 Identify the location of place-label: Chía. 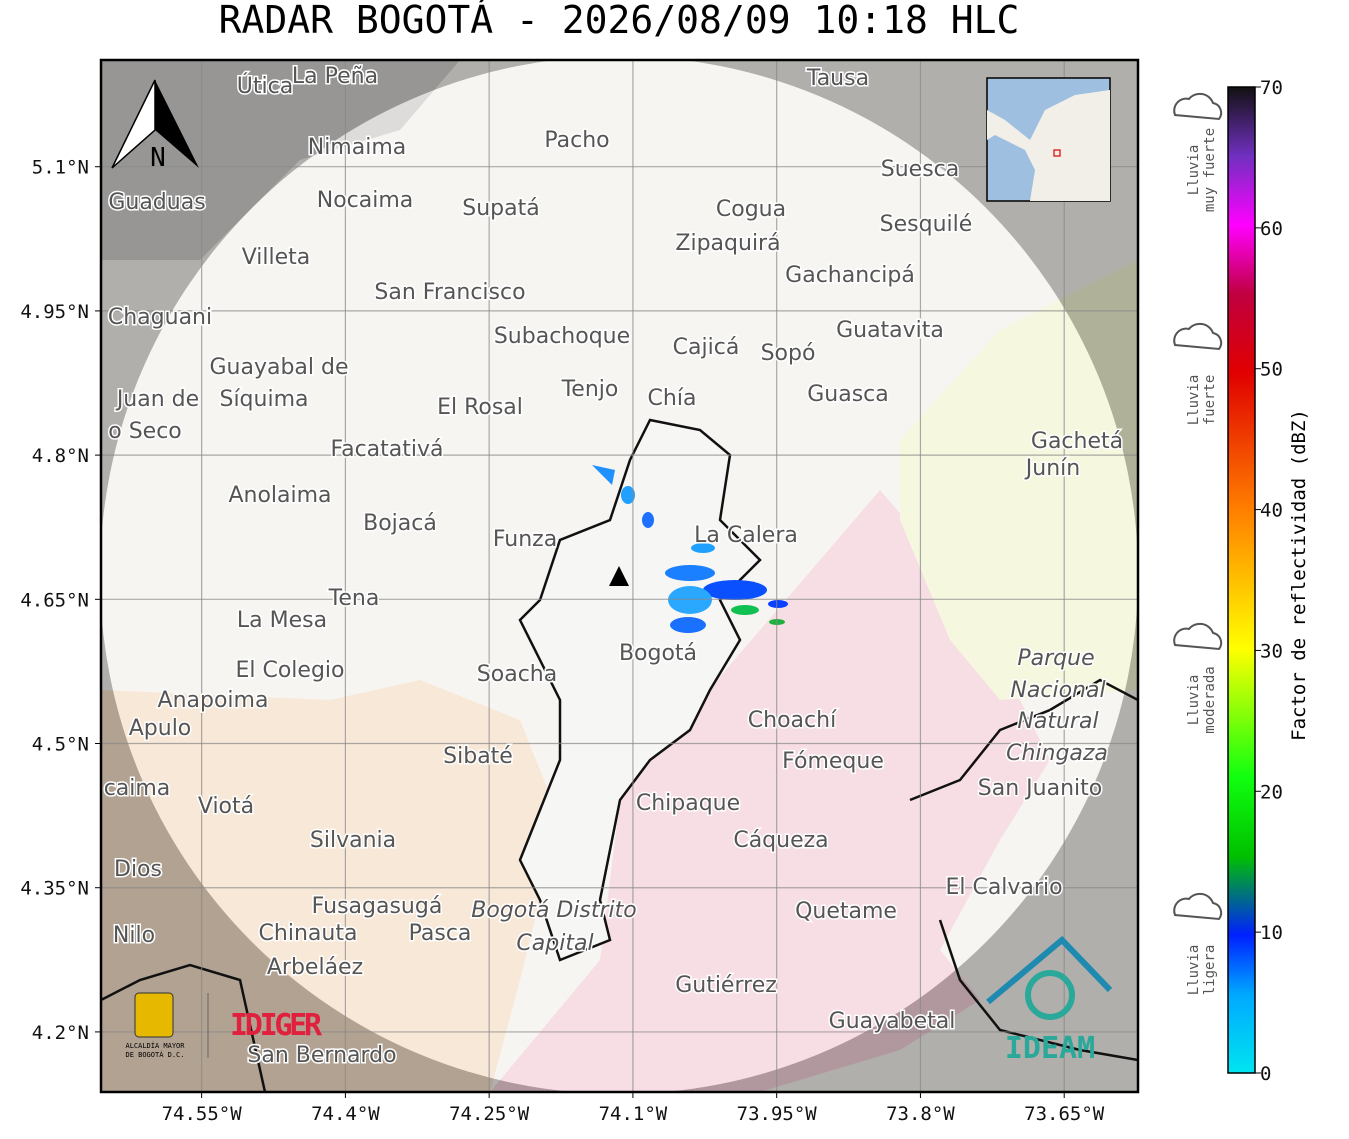
(672, 398).